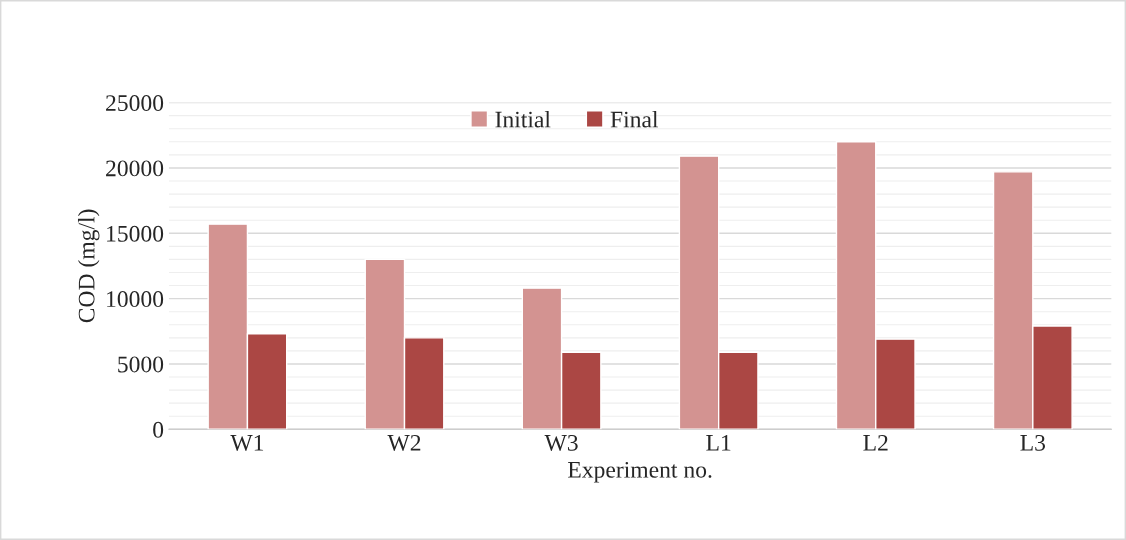  Describe the element at coordinates (523, 119) in the screenshot. I see `legend-label: Initial` at that location.